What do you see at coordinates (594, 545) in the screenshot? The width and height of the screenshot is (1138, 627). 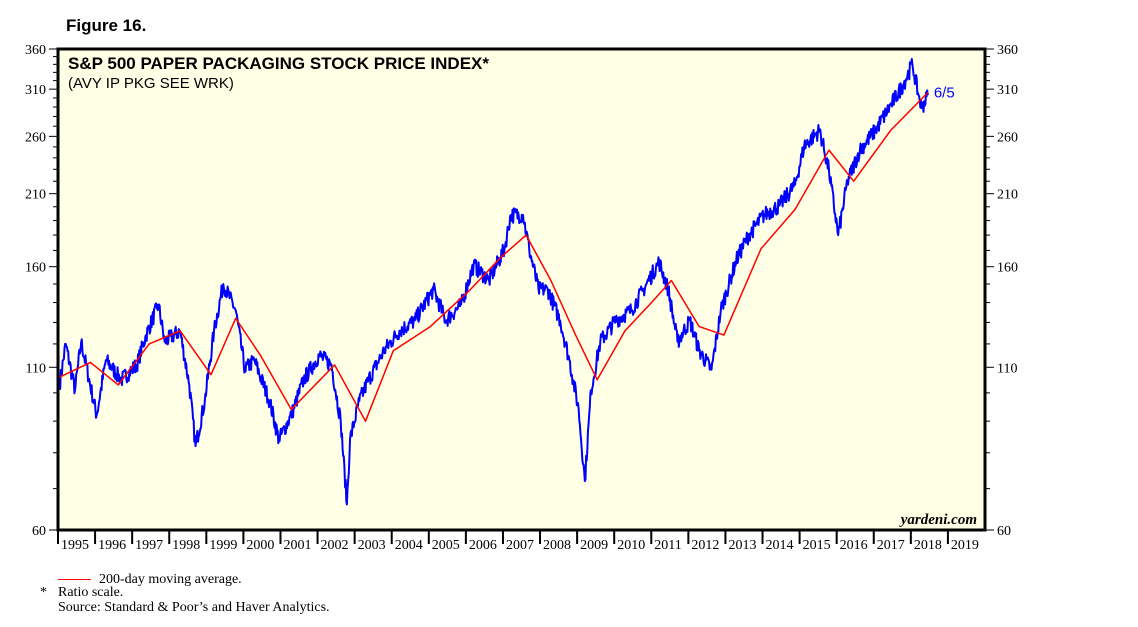 I see `x-tick-label: 2009` at bounding box center [594, 545].